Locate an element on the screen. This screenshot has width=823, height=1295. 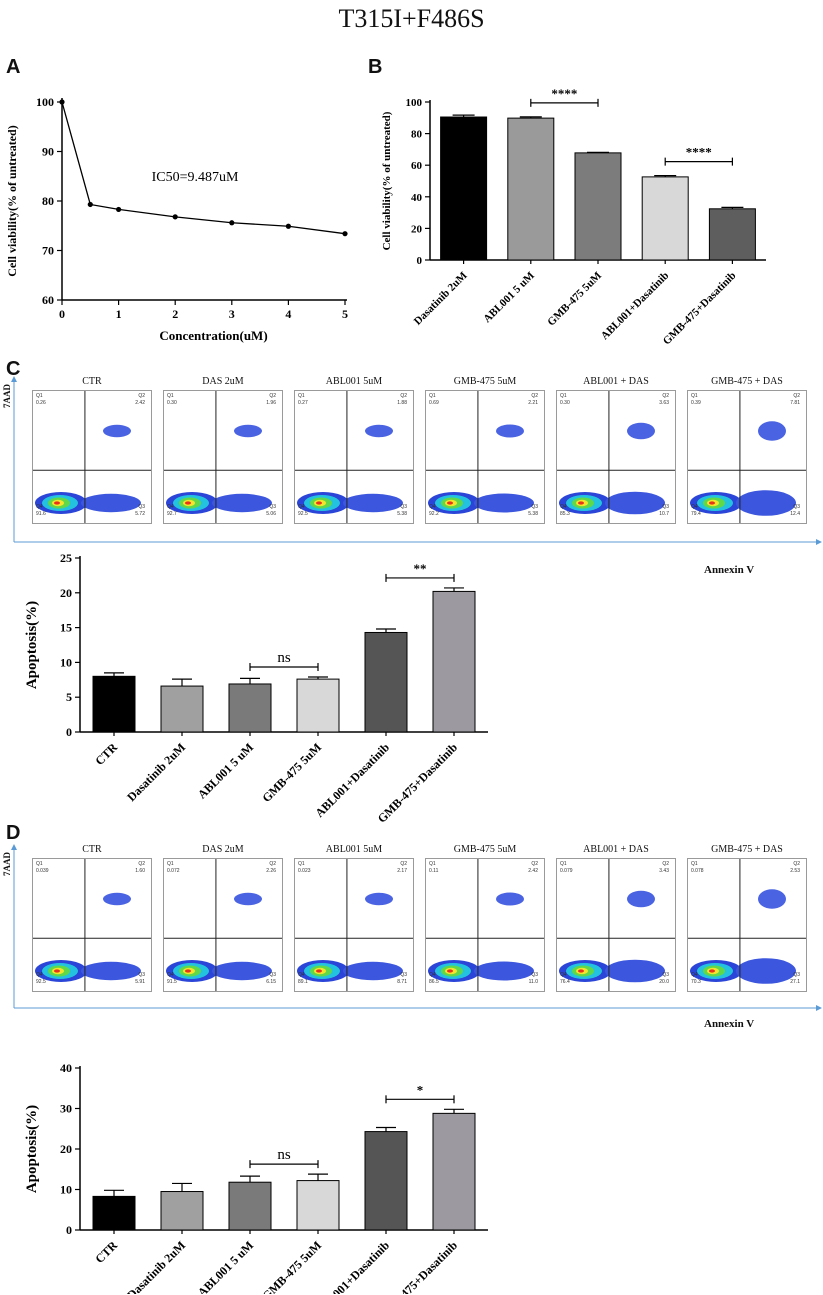
flow-d-scatter-plot: Q1 0.078 Q2 2.53 Q4 70.3 Q3 27.1 is located at coordinates (747, 925).